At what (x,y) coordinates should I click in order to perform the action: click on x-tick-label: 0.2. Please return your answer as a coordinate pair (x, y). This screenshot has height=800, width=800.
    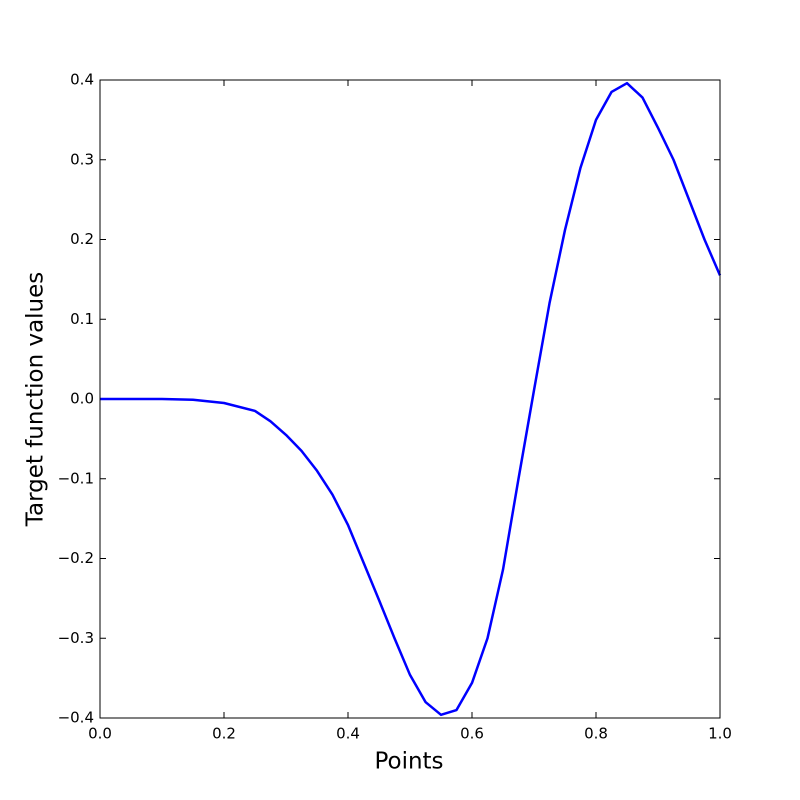
    Looking at the image, I should click on (224, 734).